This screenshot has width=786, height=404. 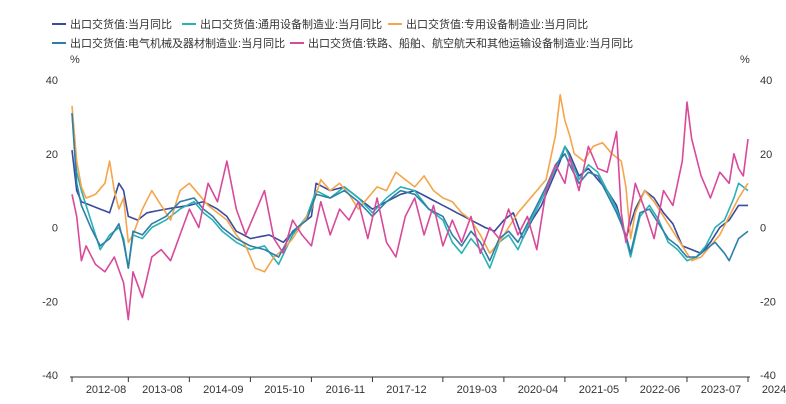 I want to click on legend-item-general-equipment: 出口交货值:通用设备制造业:当月同比, so click(x=282, y=24).